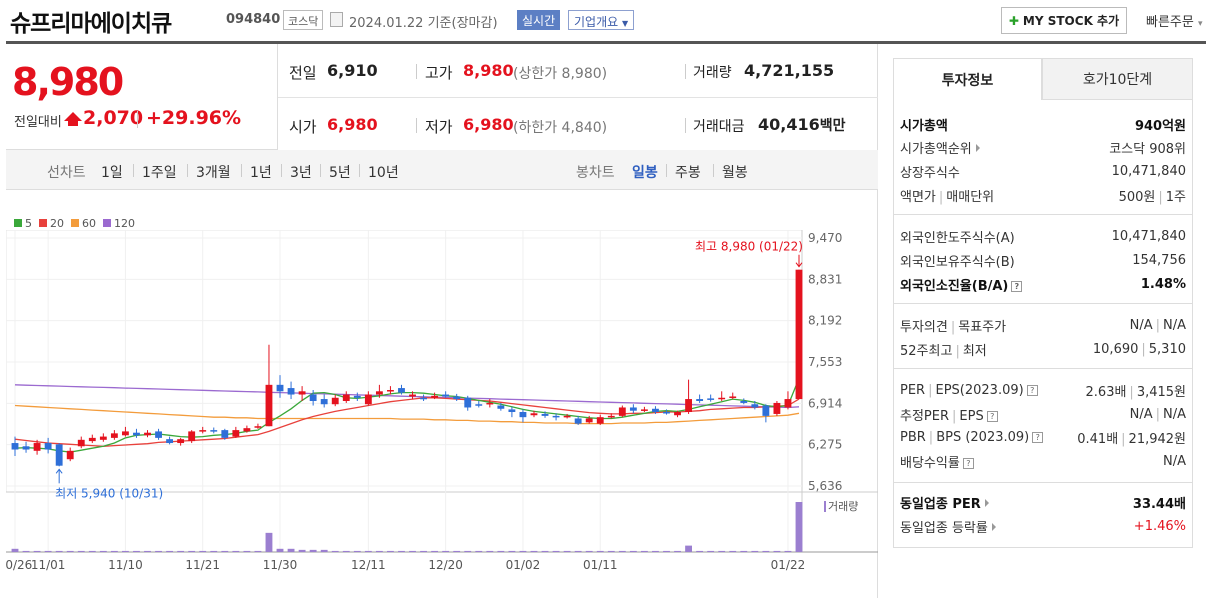  What do you see at coordinates (73, 116) in the screenshot?
I see `up-arrow-icon` at bounding box center [73, 116].